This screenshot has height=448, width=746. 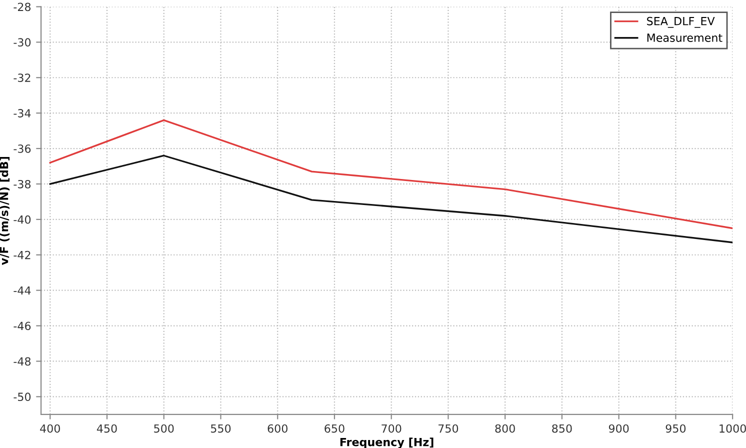 What do you see at coordinates (220, 428) in the screenshot?
I see `x-tick-label: 550` at bounding box center [220, 428].